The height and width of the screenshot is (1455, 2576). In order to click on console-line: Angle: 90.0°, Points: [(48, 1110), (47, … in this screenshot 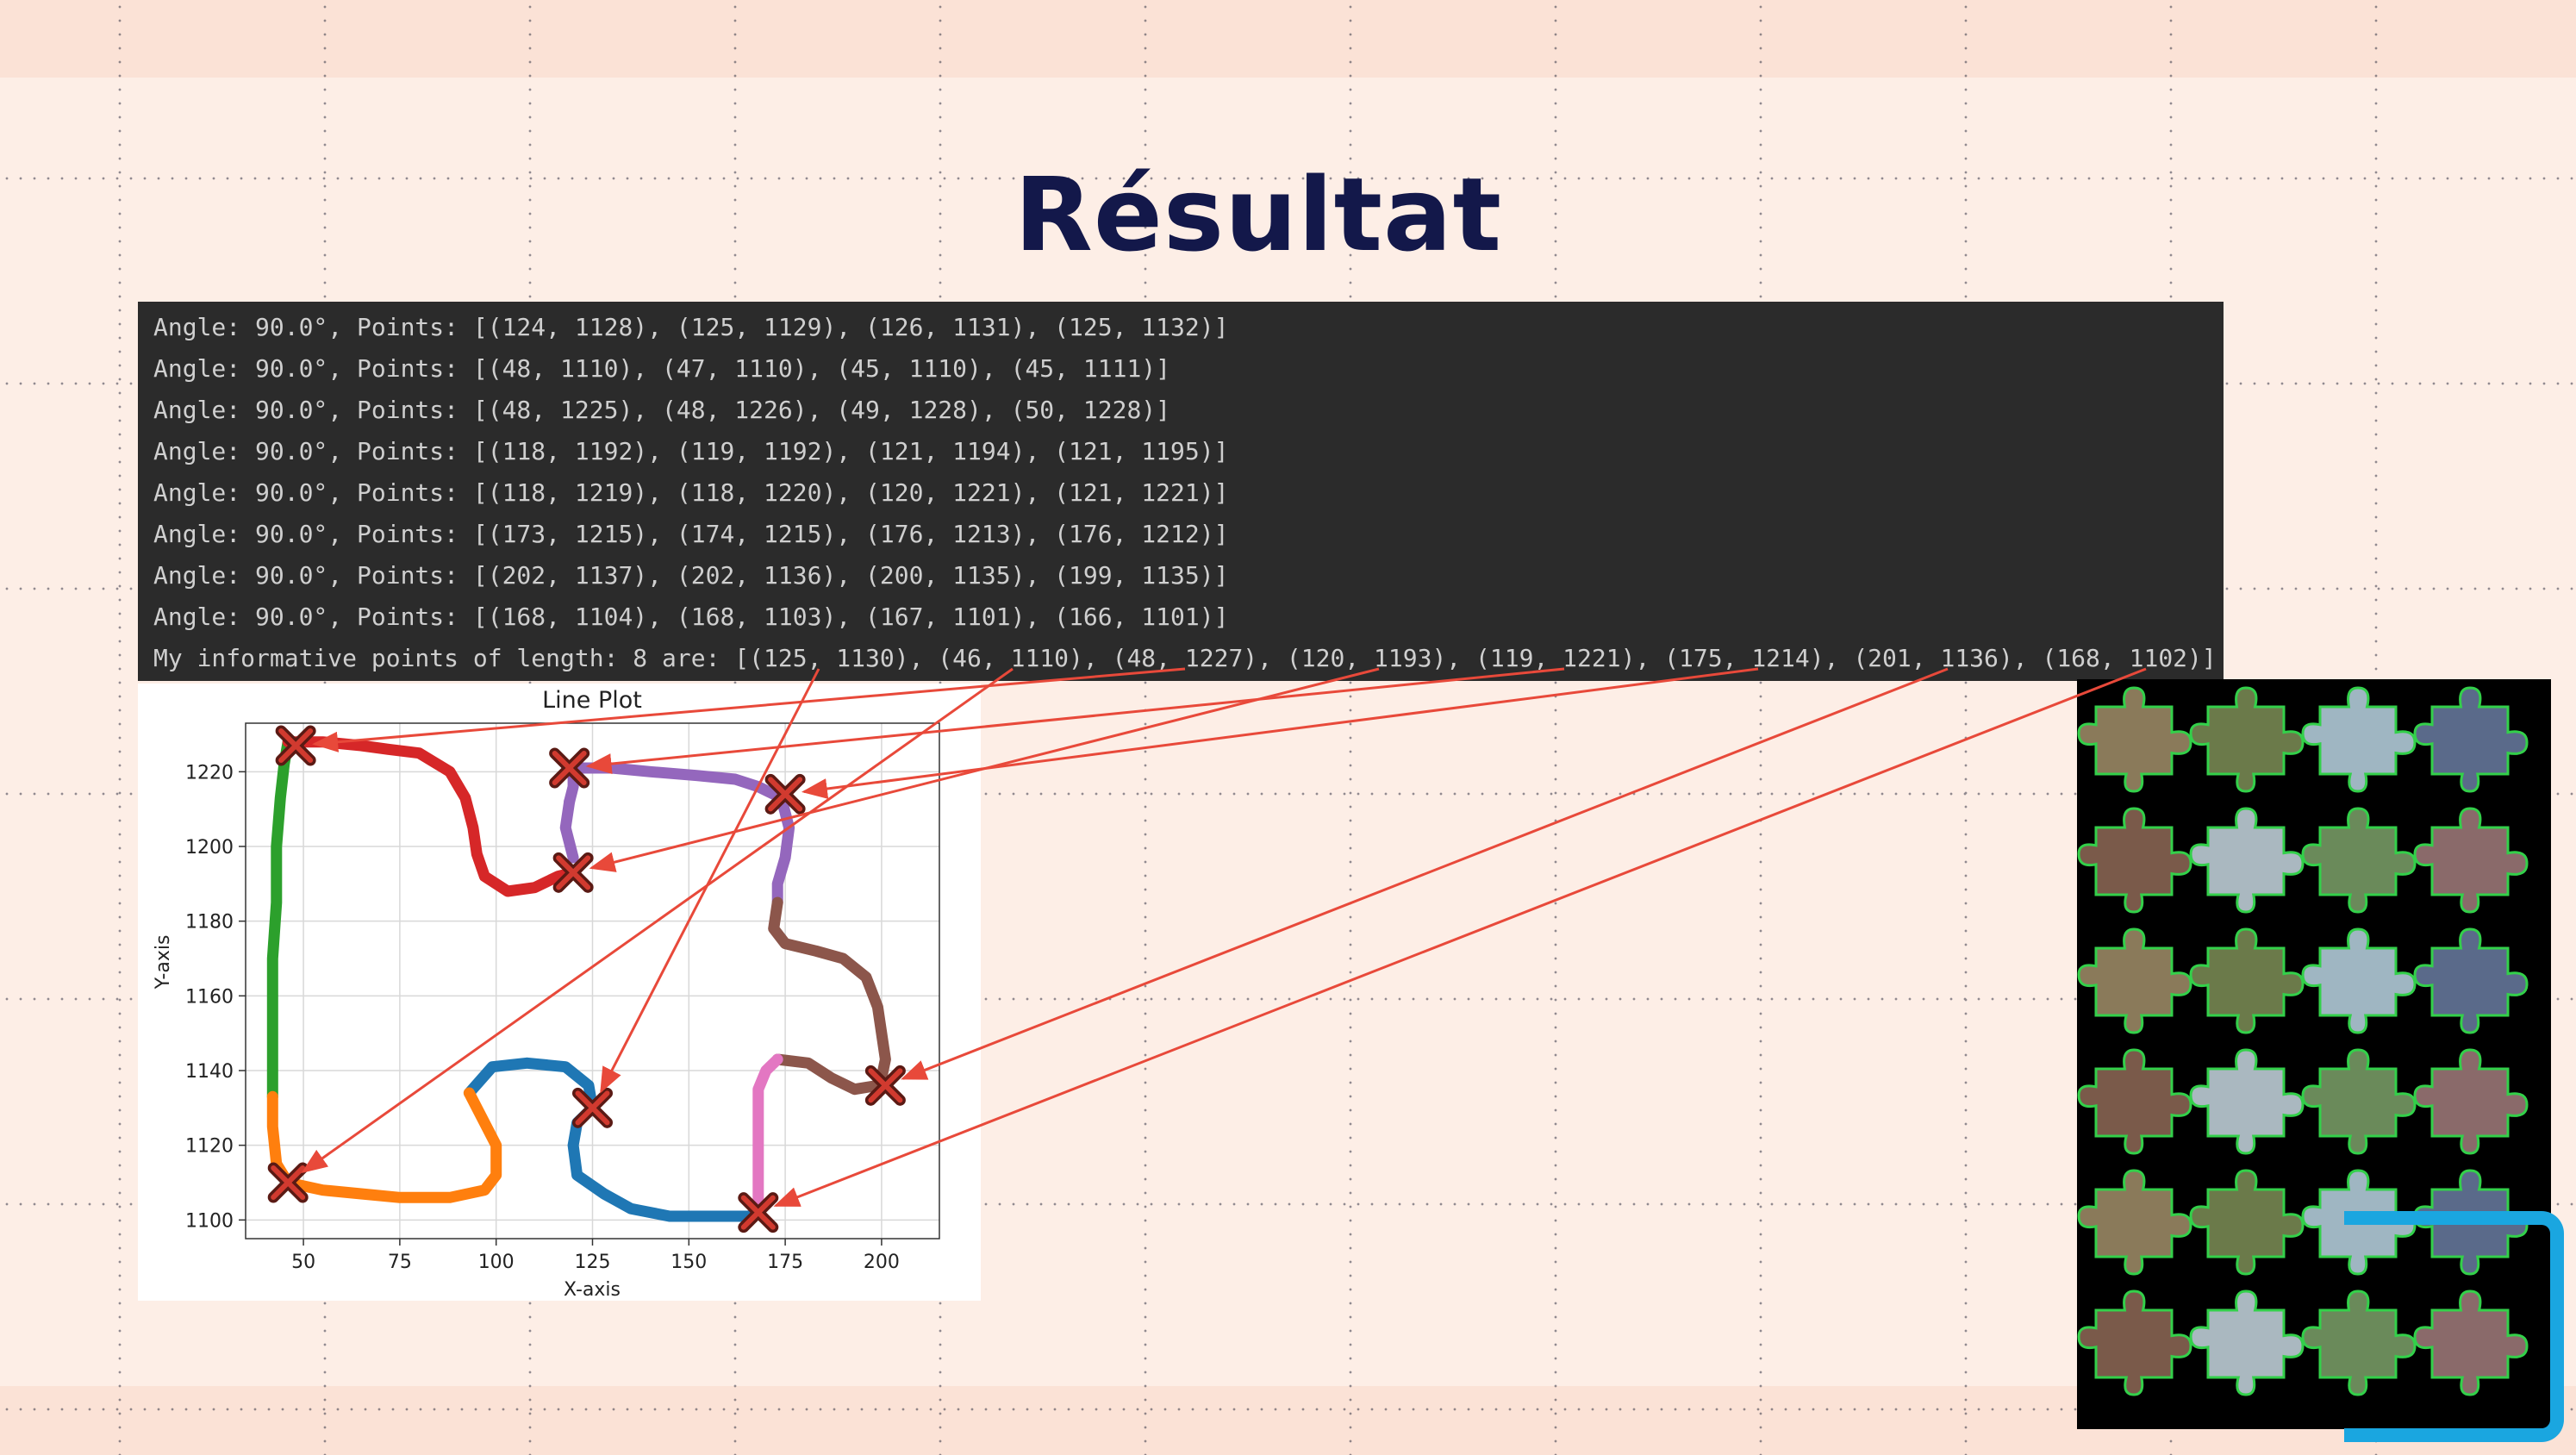, I will do `click(662, 368)`.